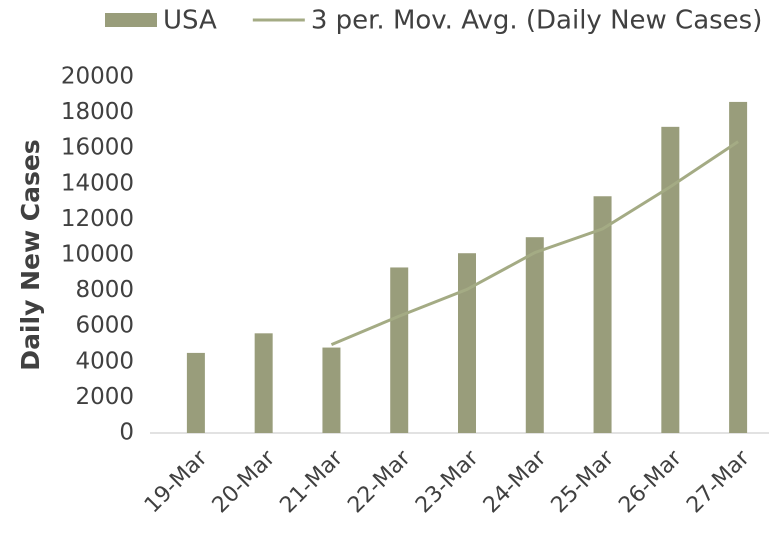 The image size is (769, 542). I want to click on x-tick-label: 25-Mar, so click(583, 481).